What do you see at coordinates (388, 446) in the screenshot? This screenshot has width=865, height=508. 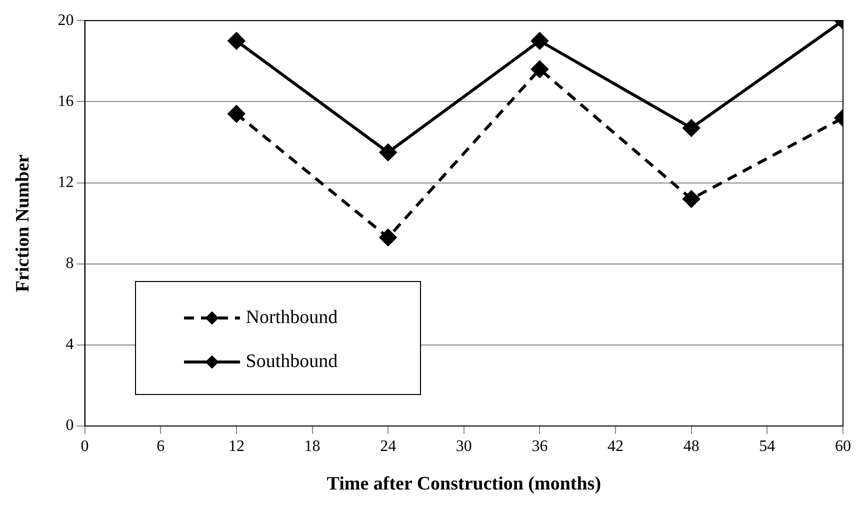 I see `x-tick-label: 24` at bounding box center [388, 446].